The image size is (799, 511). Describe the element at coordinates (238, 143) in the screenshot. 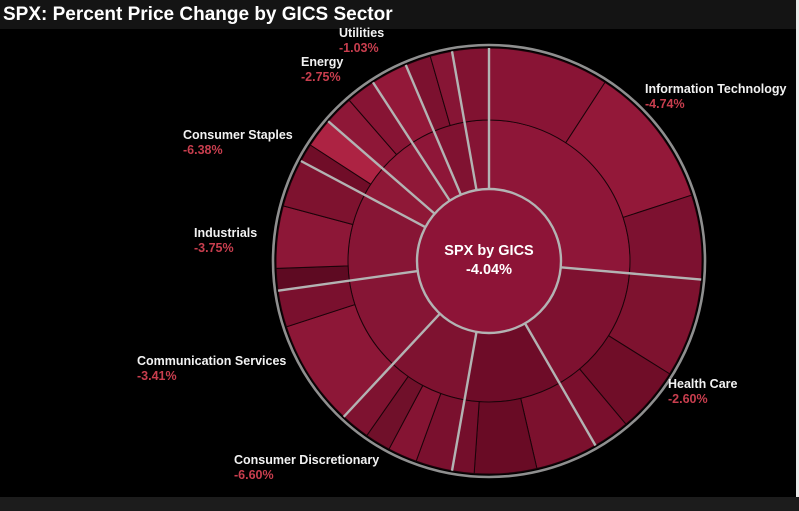

I see `sector-label-consumer-staples: Consumer Staples -6.38%` at that location.